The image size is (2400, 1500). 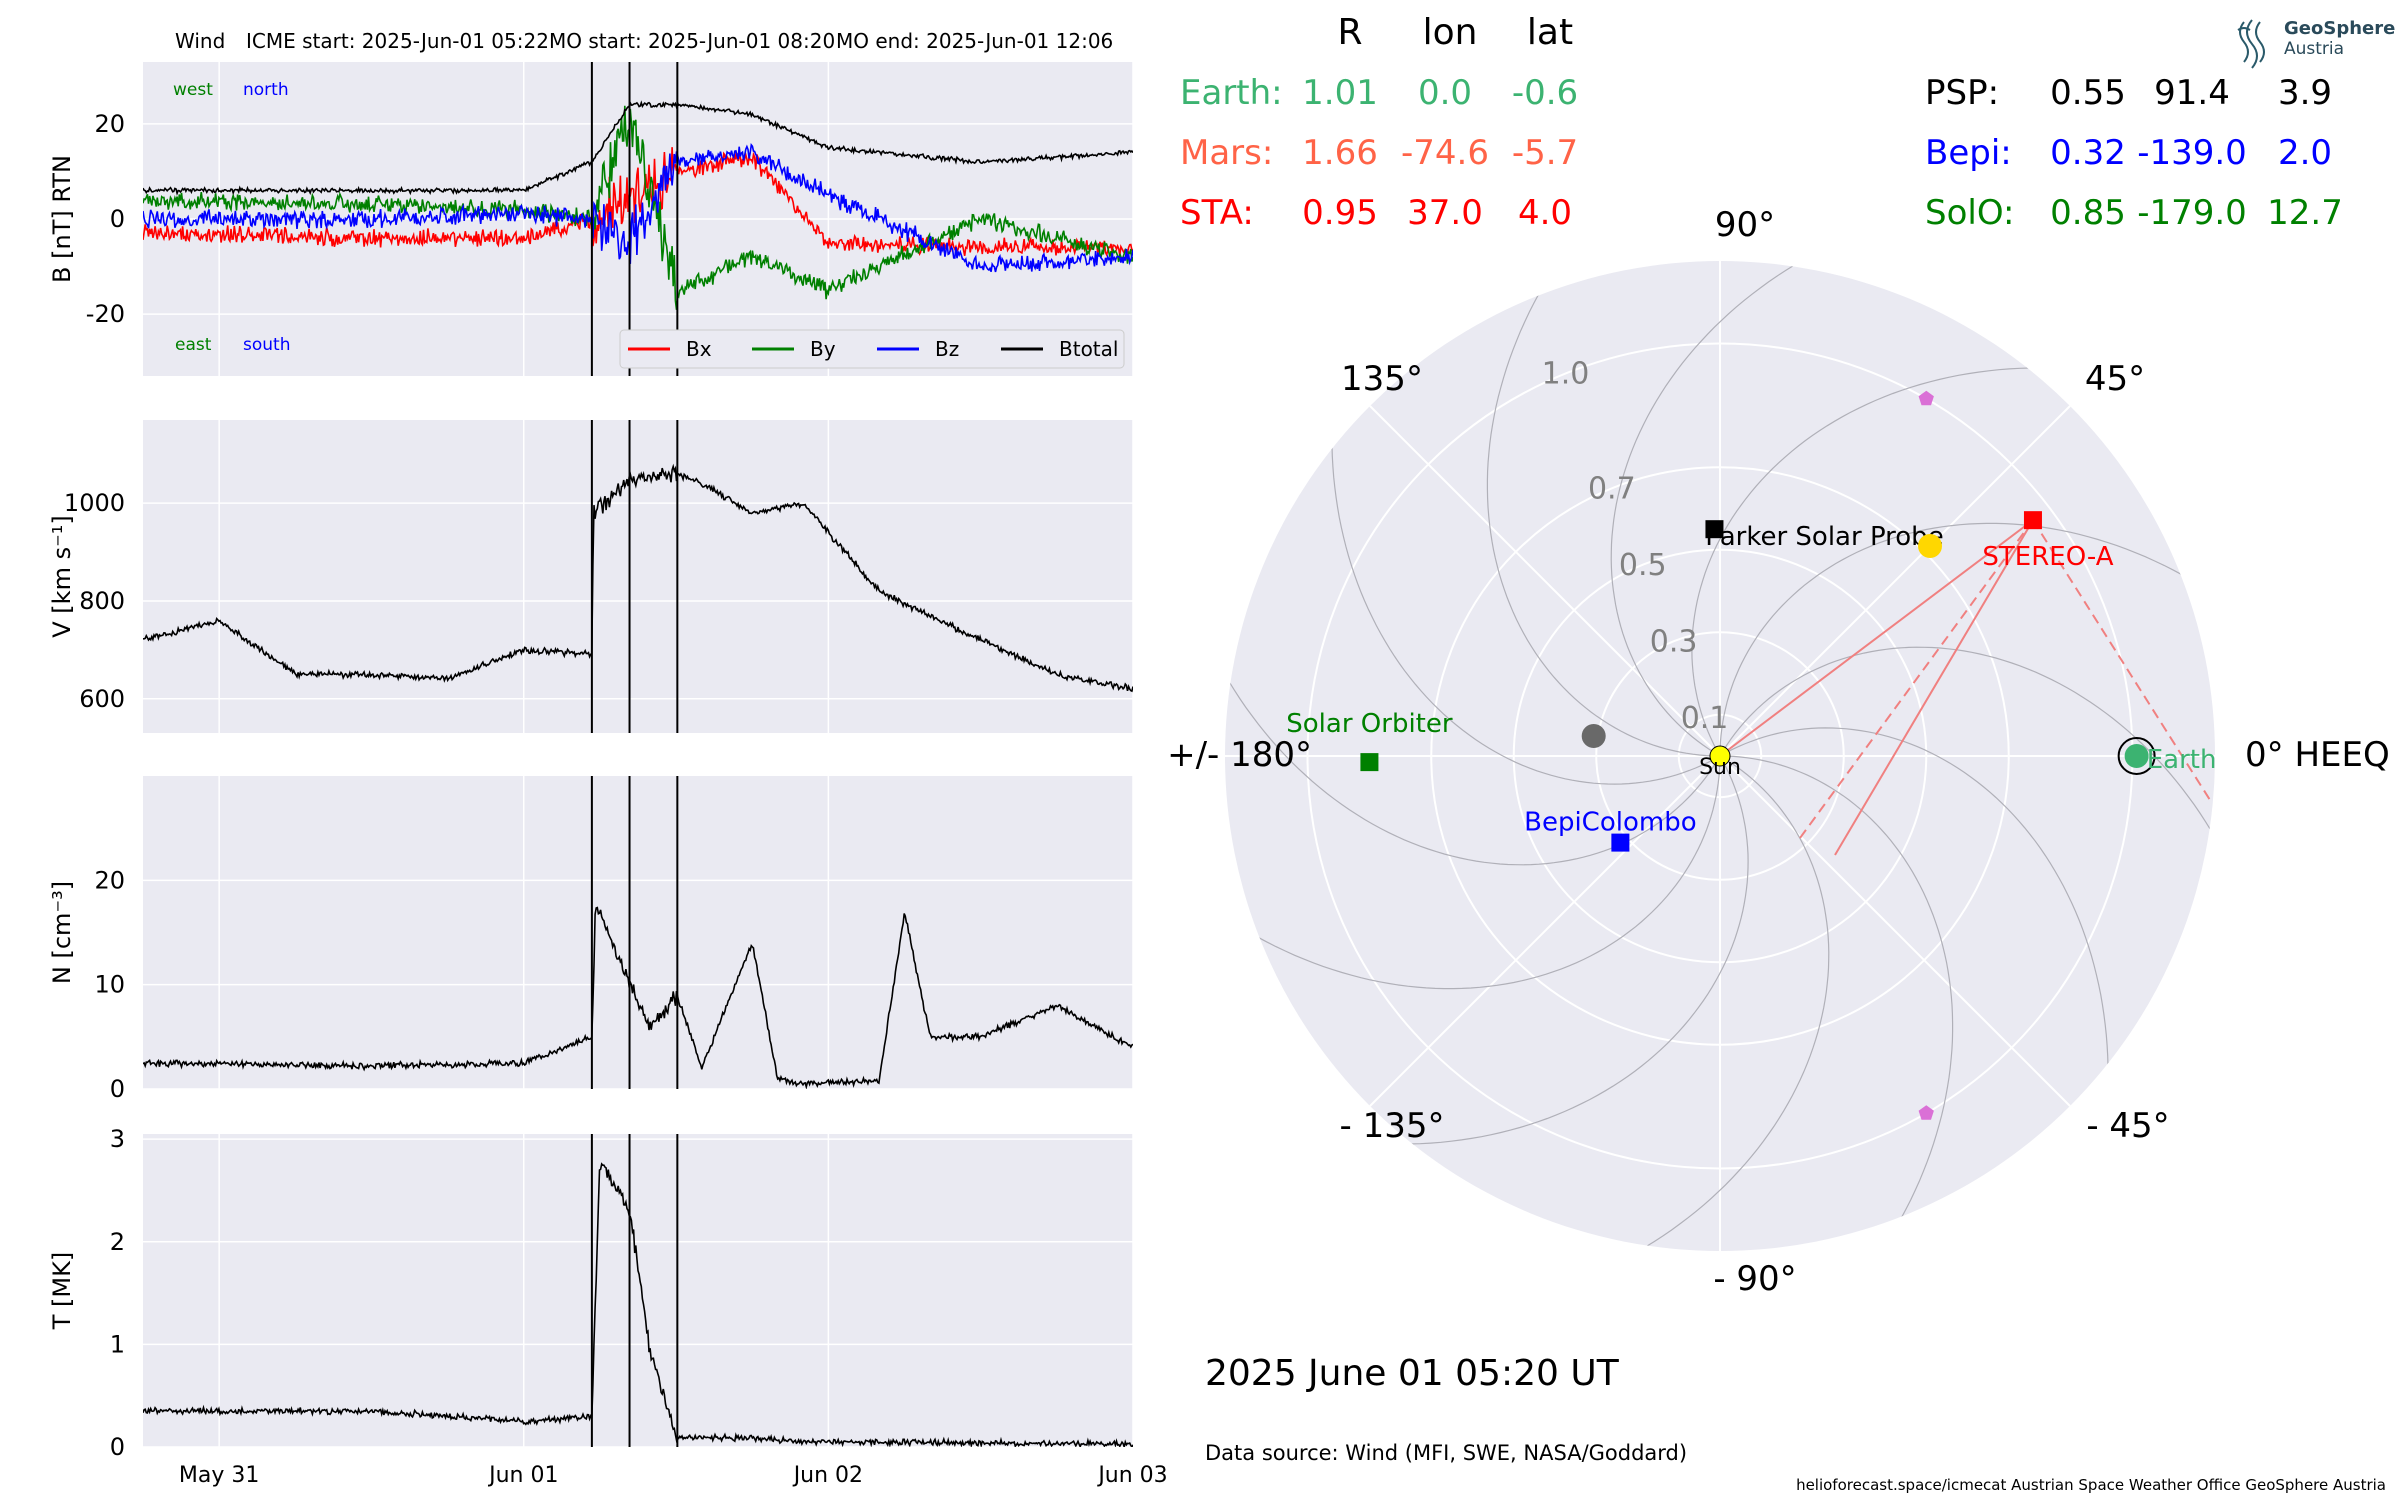 I want to click on legend-label-by: By, so click(x=823, y=349).